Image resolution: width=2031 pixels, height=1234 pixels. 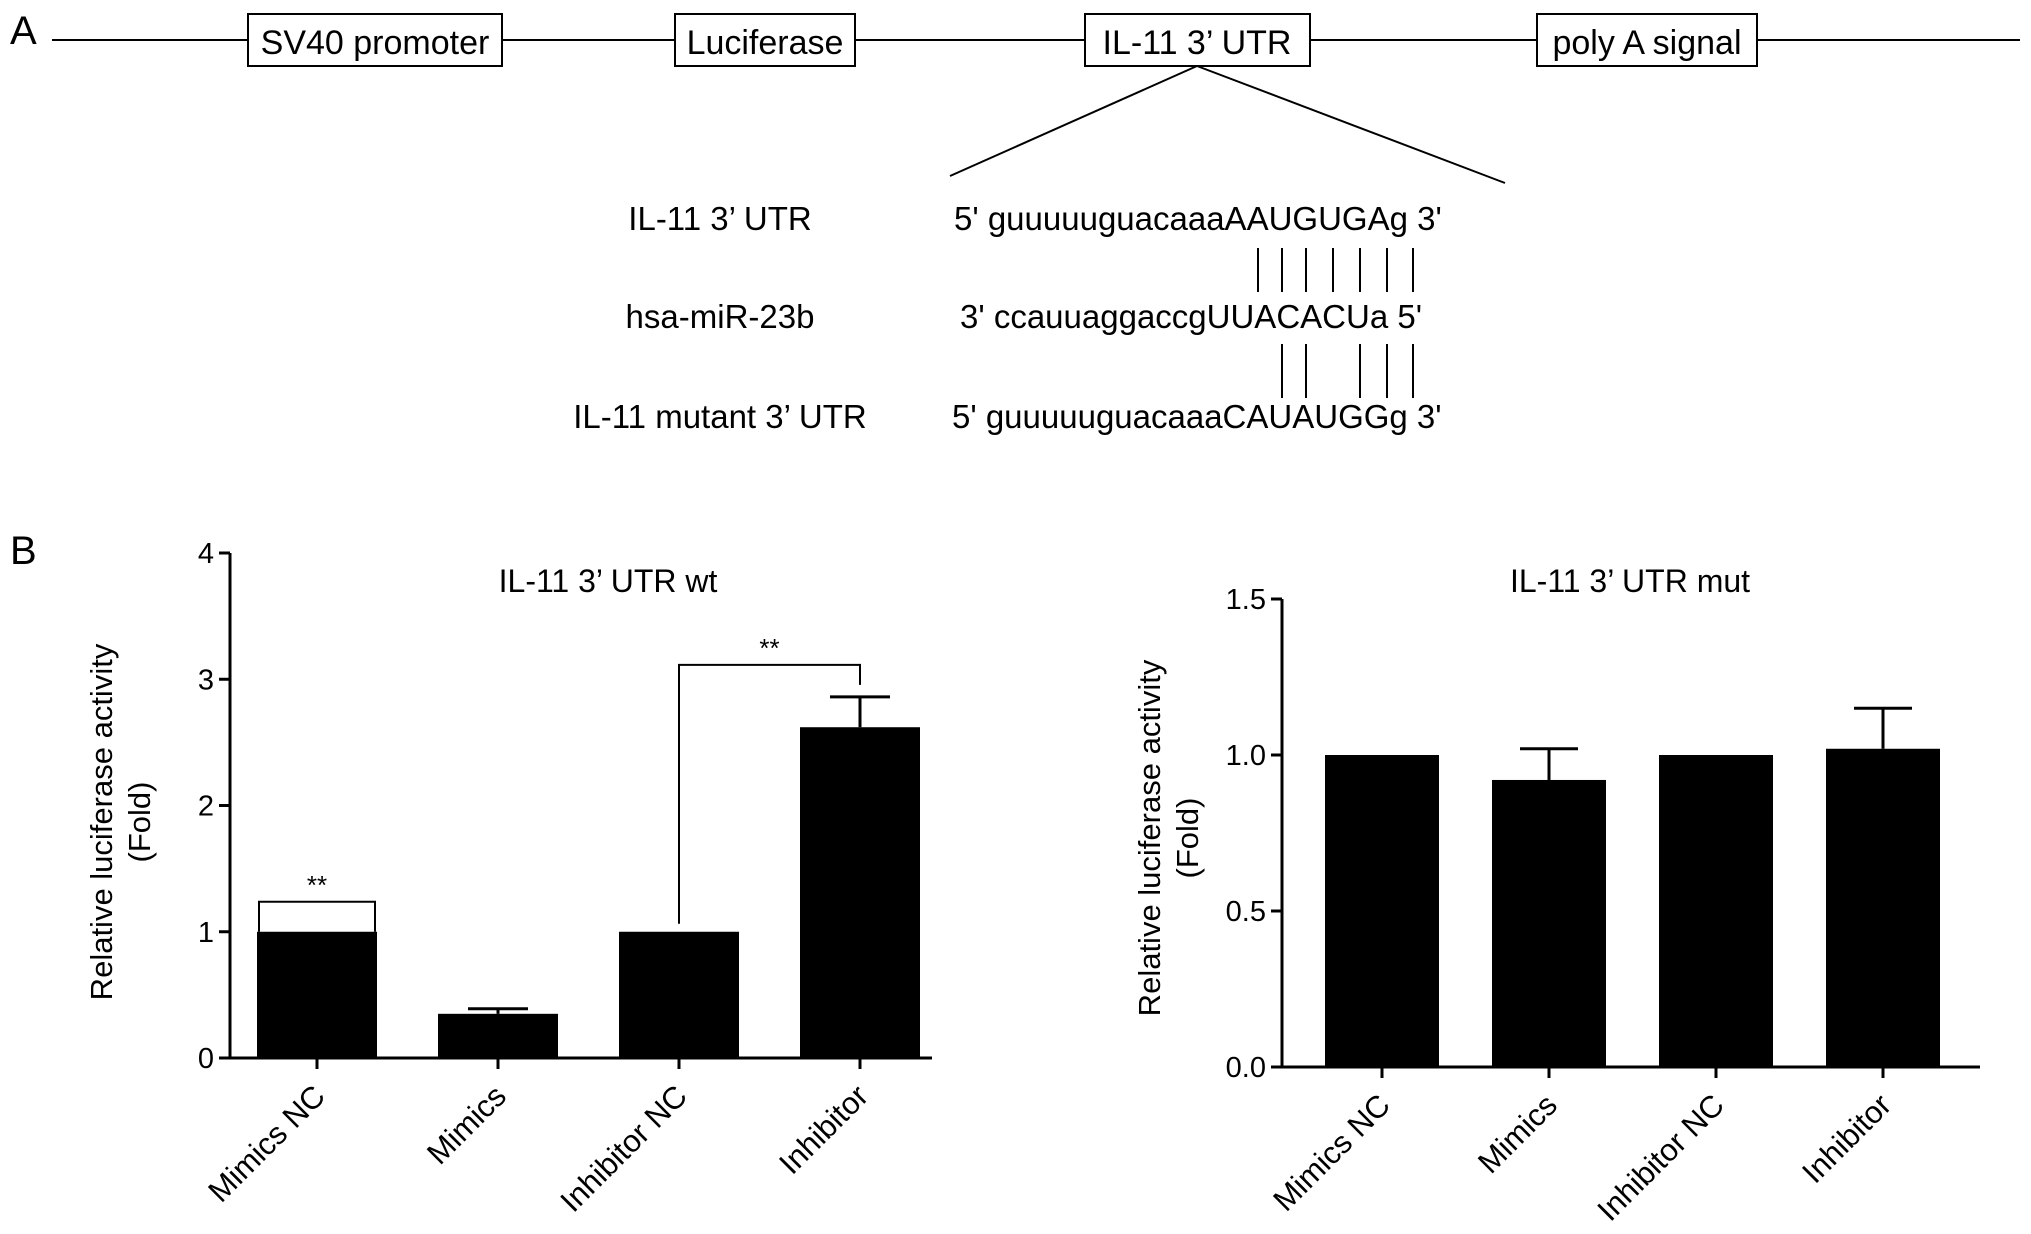 I want to click on construct-box-label: Luciferase, so click(x=765, y=43).